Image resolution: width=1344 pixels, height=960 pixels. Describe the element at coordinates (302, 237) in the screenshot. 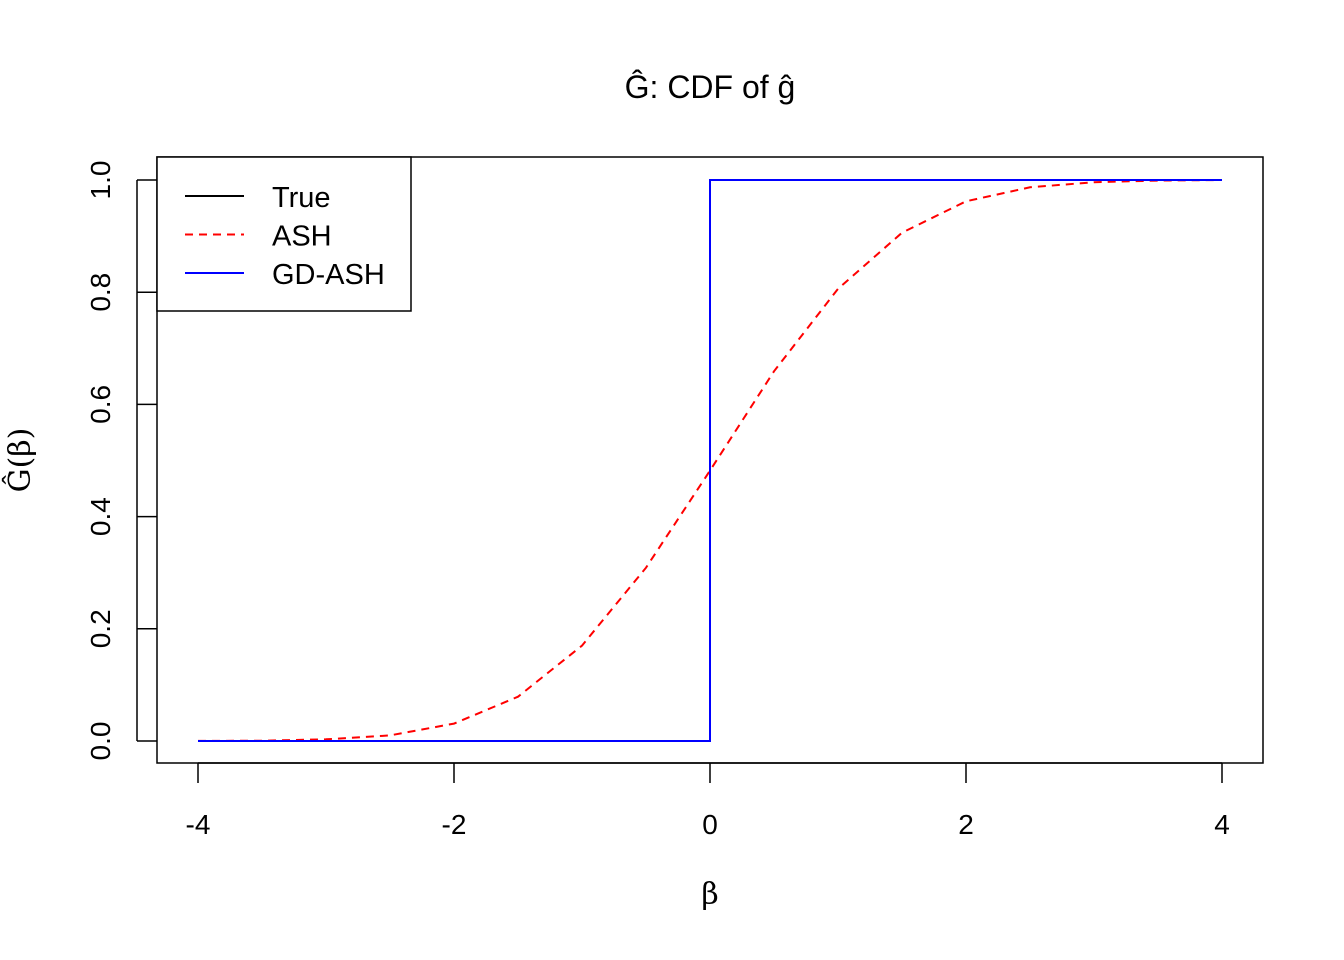

I see `legend-label: ASH` at that location.